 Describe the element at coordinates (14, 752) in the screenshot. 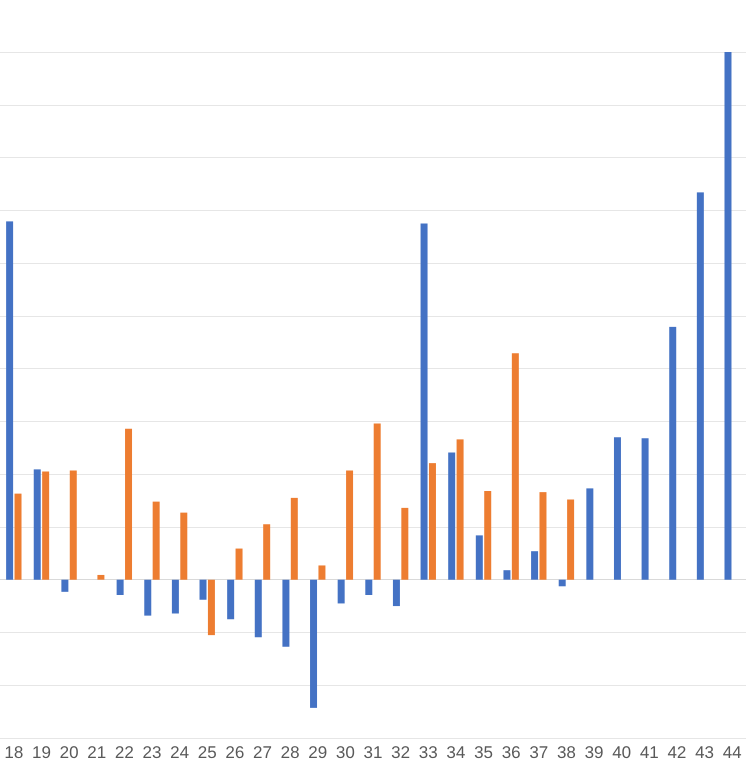

I see `x-tick-label: 18` at that location.